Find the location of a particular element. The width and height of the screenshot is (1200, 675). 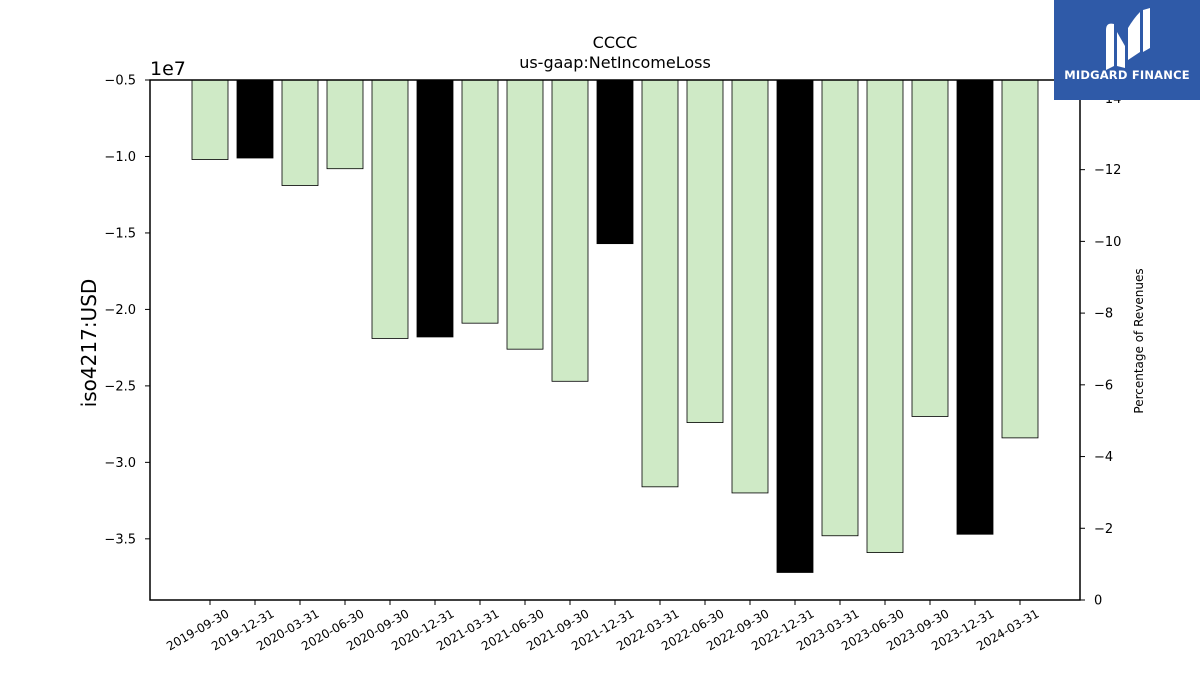

y2-tick-label: −2 is located at coordinates (1103, 529).